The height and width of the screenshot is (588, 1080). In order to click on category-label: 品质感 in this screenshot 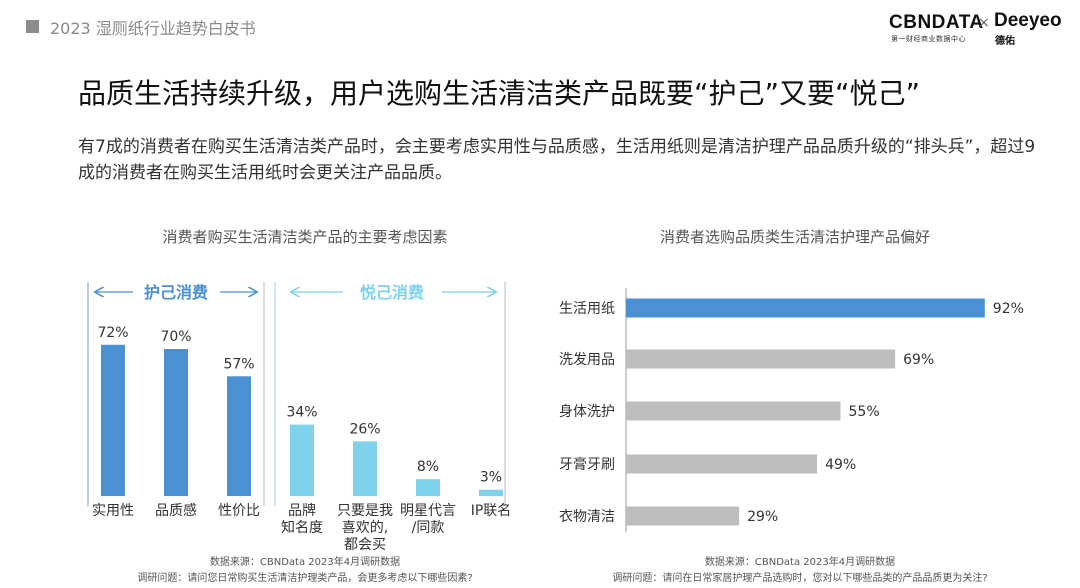, I will do `click(176, 510)`.